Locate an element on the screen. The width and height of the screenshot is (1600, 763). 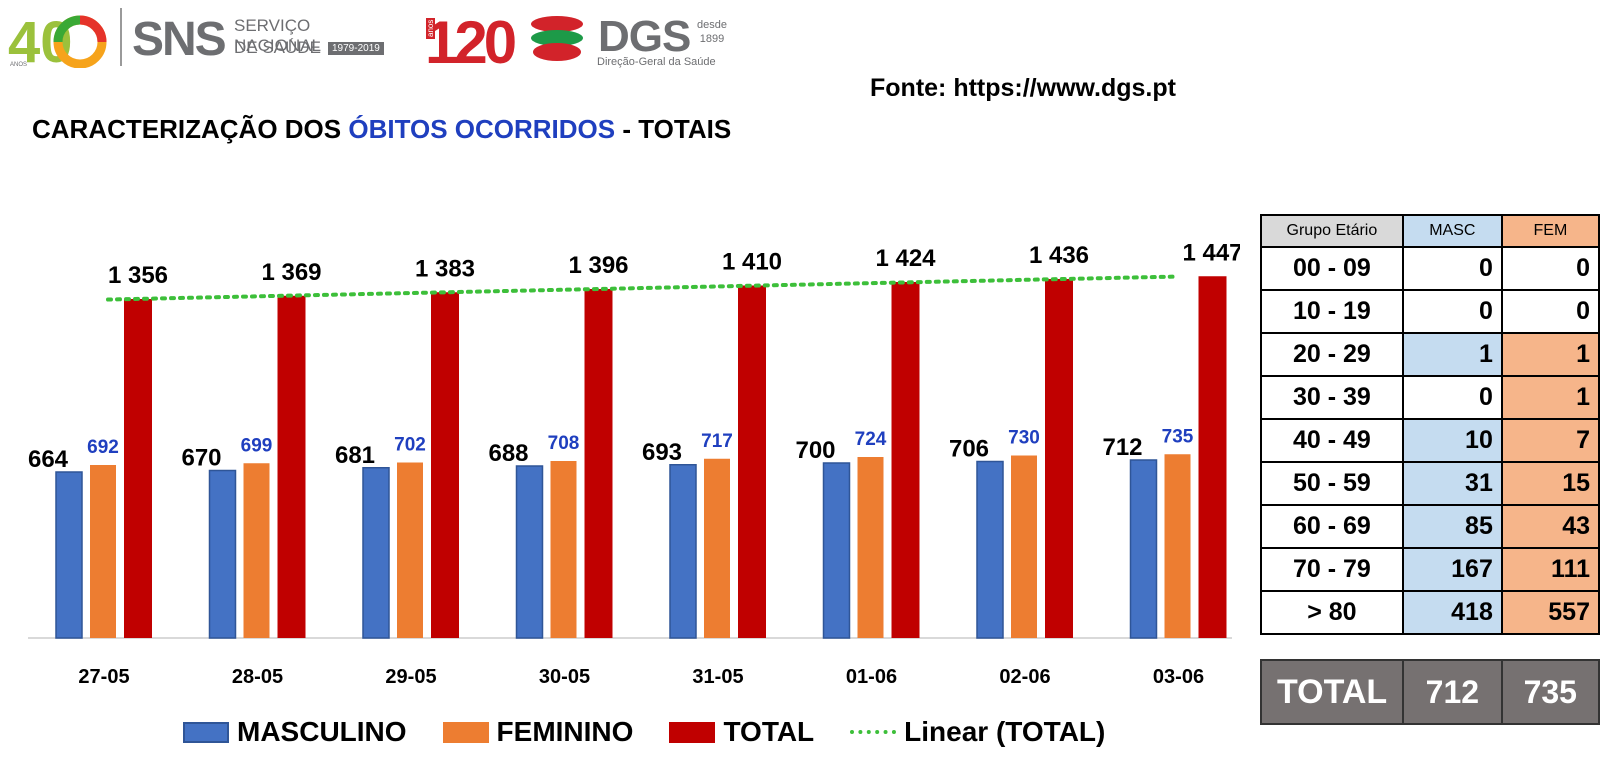
table-row: 00 - 09 0 0 is located at coordinates (1430, 268).